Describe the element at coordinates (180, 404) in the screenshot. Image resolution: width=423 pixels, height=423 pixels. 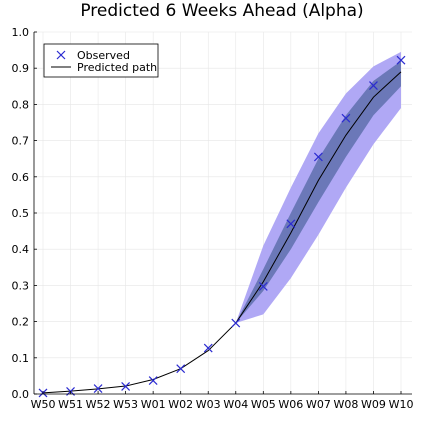
I see `x-tick-label-5: W02` at that location.